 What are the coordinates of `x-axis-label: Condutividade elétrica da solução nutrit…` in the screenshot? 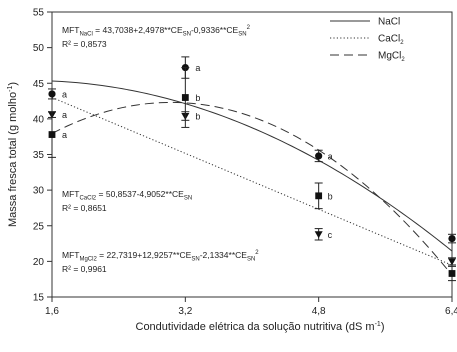 It's located at (260, 327).